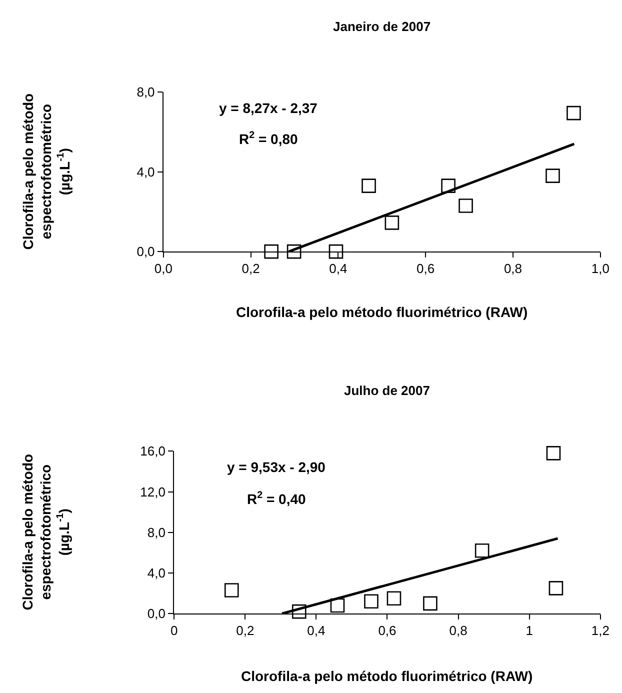  I want to click on y-tick-label: 16,0, so click(153, 451).